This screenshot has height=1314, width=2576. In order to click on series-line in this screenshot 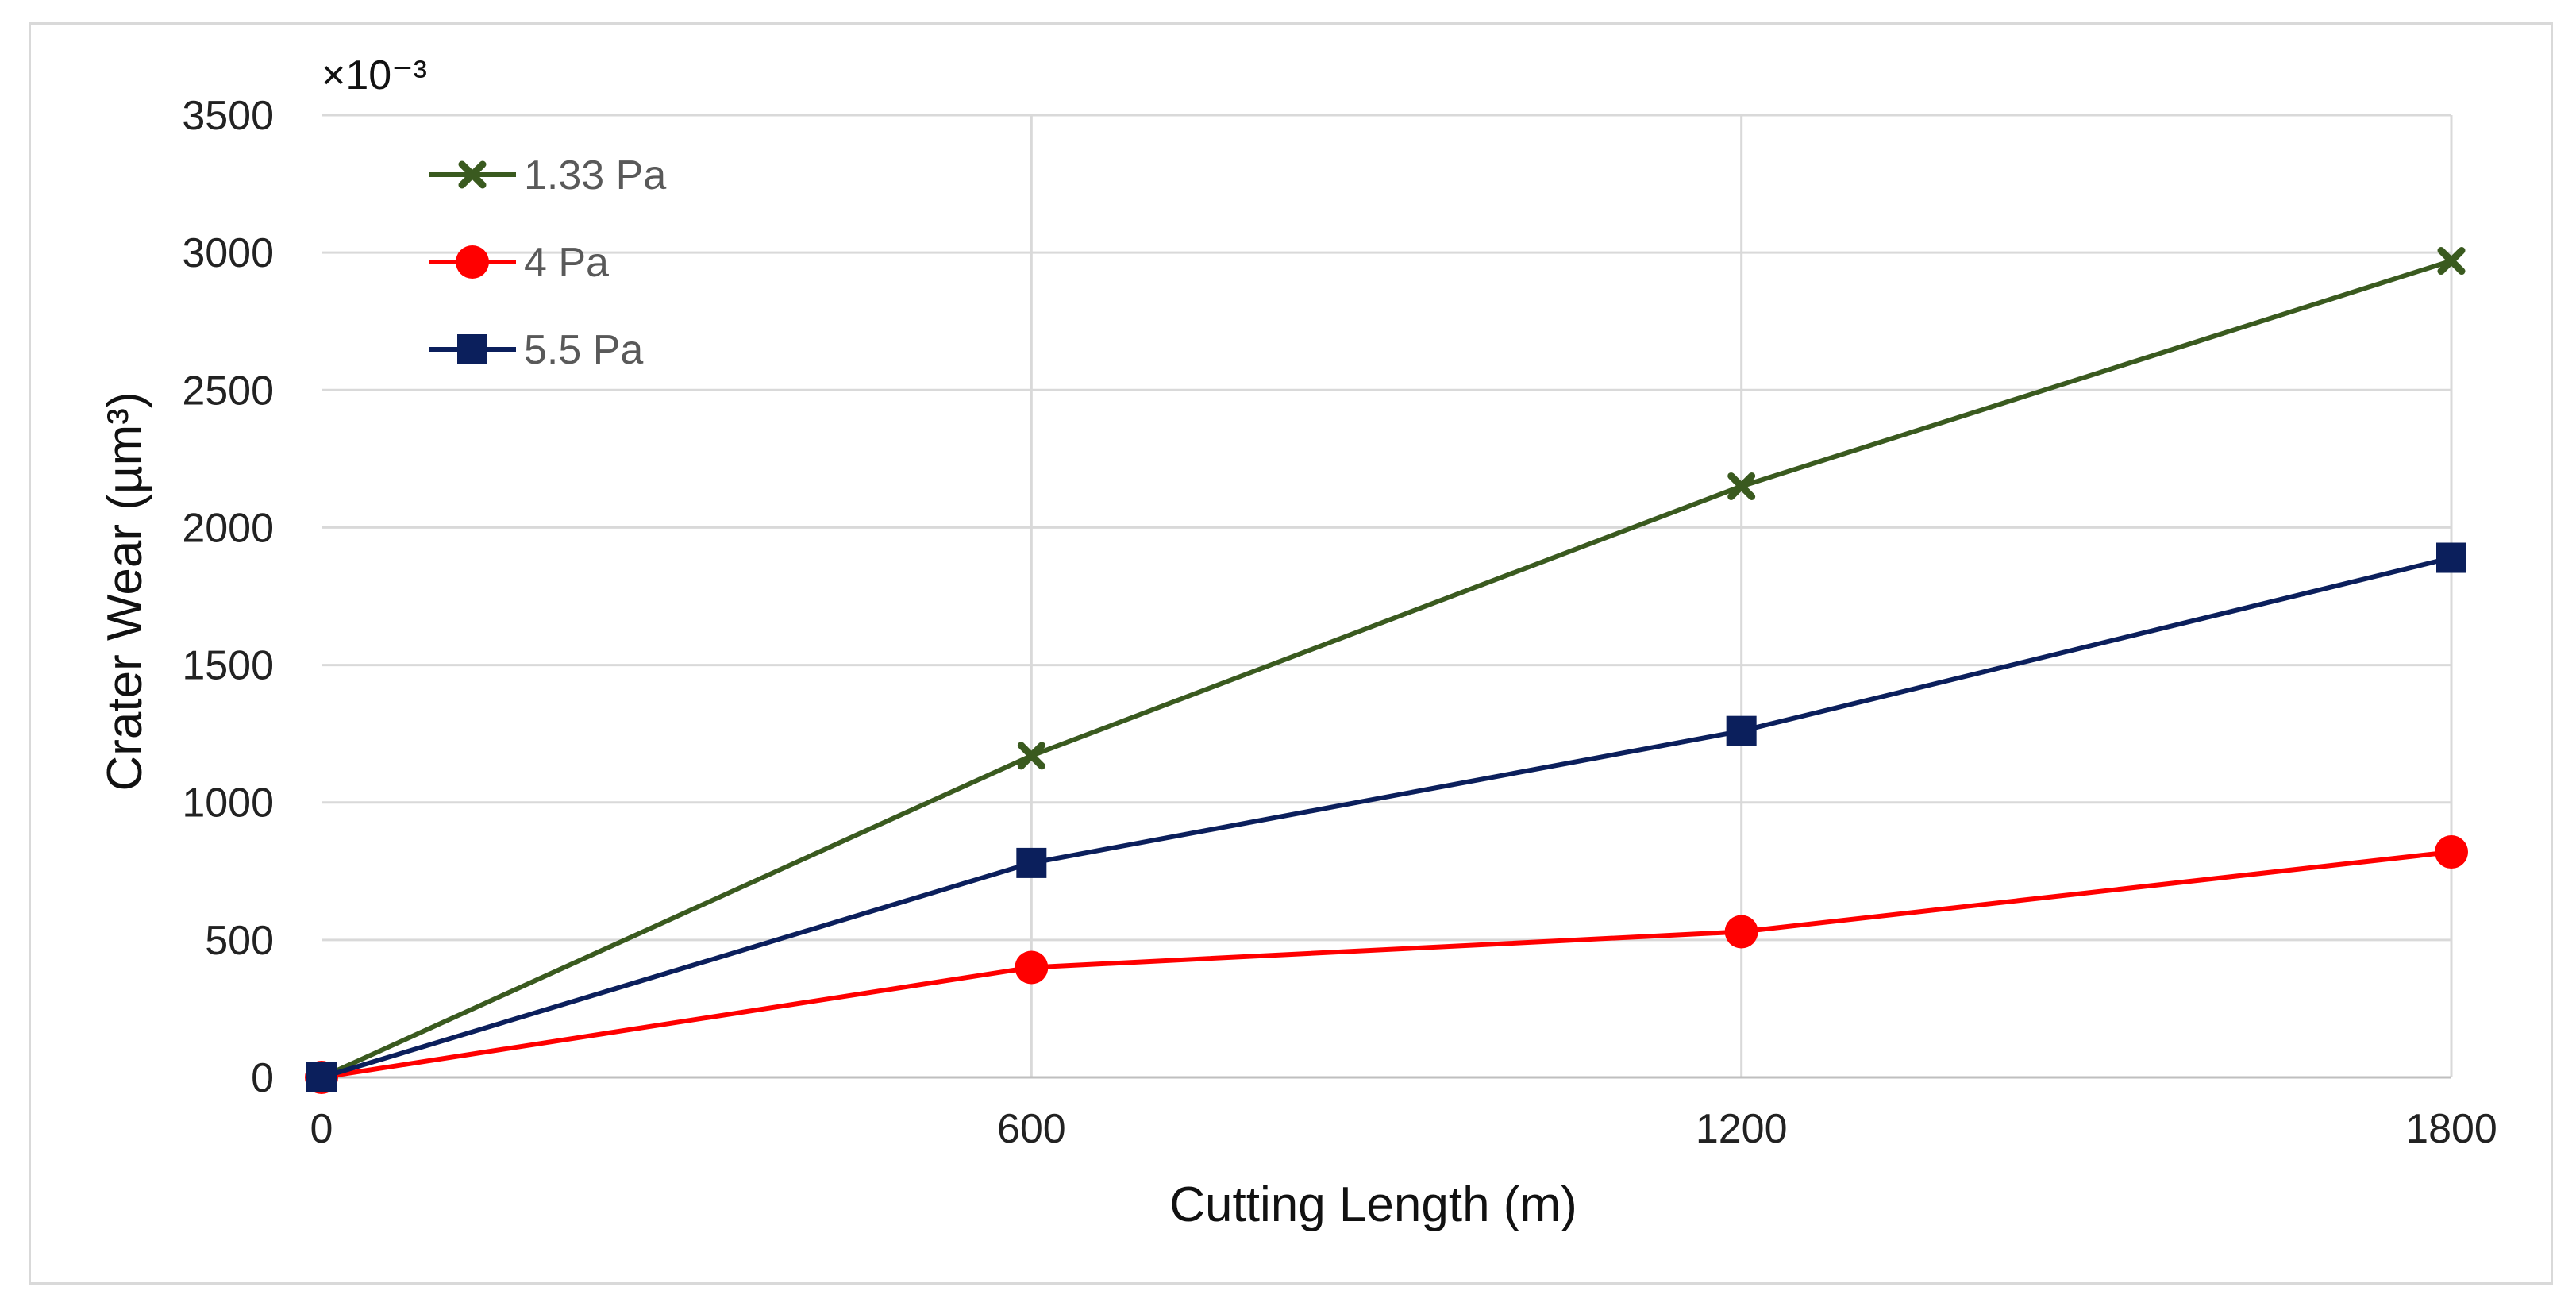, I will do `click(1386, 965)`.